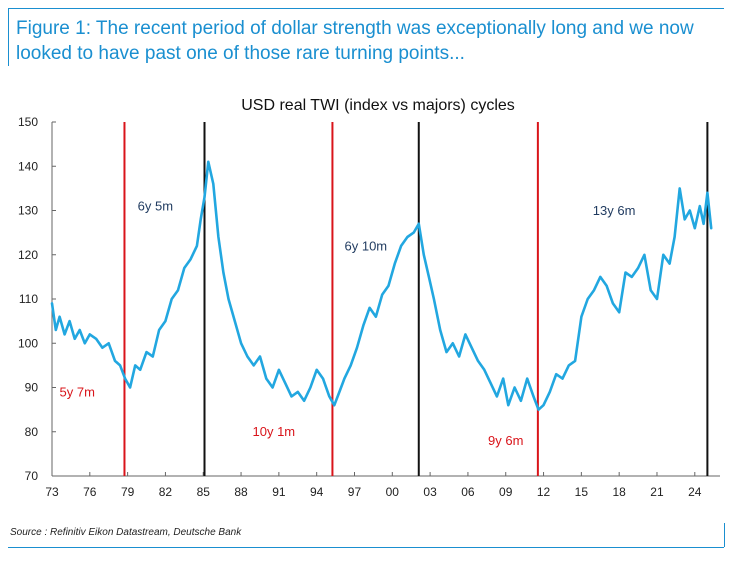 This screenshot has width=740, height=564. Describe the element at coordinates (279, 492) in the screenshot. I see `x-tick-label: 91` at that location.